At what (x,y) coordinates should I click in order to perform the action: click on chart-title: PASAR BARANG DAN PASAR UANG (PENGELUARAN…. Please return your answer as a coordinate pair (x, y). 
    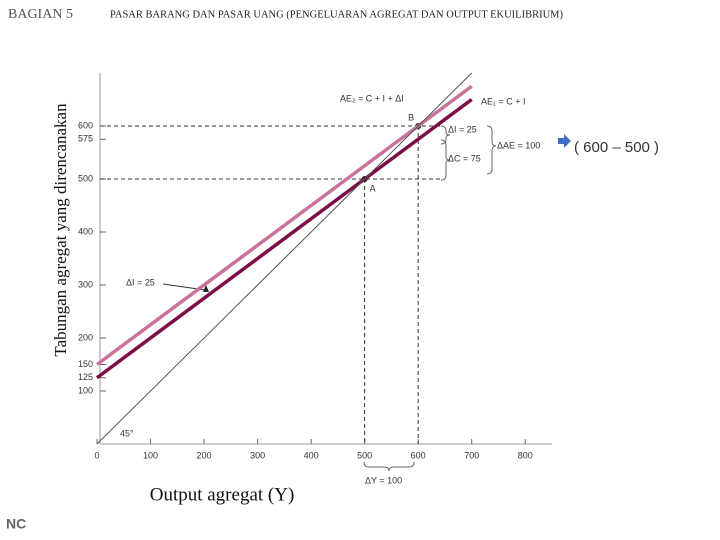
    Looking at the image, I should click on (337, 14).